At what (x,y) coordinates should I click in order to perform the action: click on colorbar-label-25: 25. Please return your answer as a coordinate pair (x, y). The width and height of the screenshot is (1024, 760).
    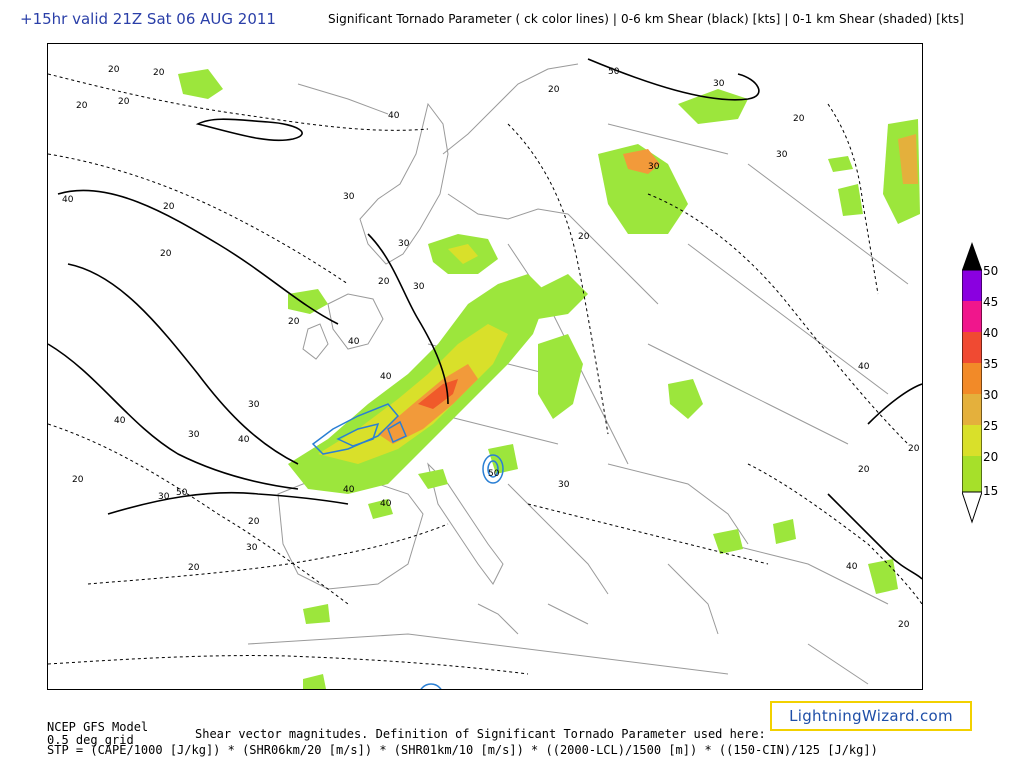
    Looking at the image, I should click on (991, 426).